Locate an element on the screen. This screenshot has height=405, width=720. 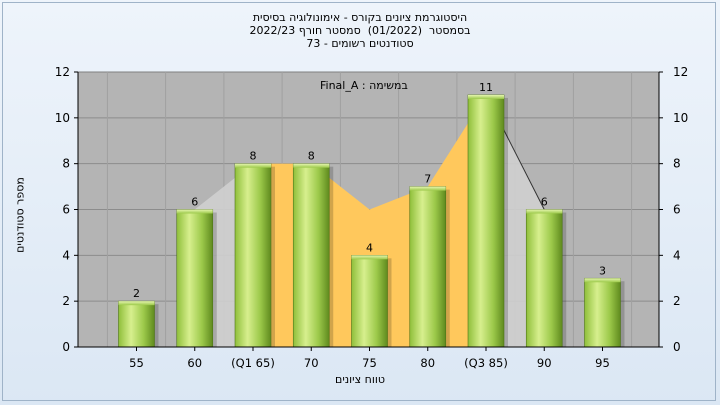
x-tick-label: 60 is located at coordinates (194, 363).